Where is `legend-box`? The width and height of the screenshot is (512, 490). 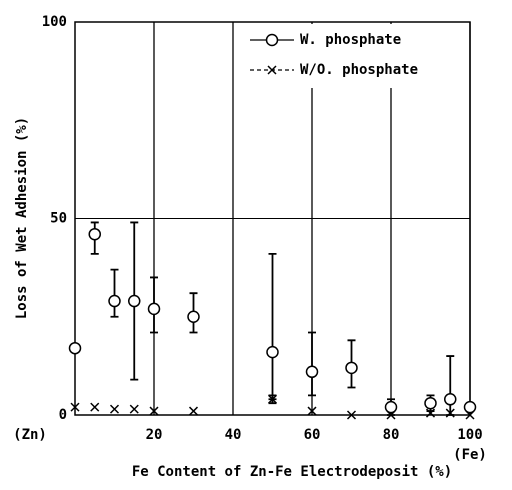
legend-box is located at coordinates (353, 56).